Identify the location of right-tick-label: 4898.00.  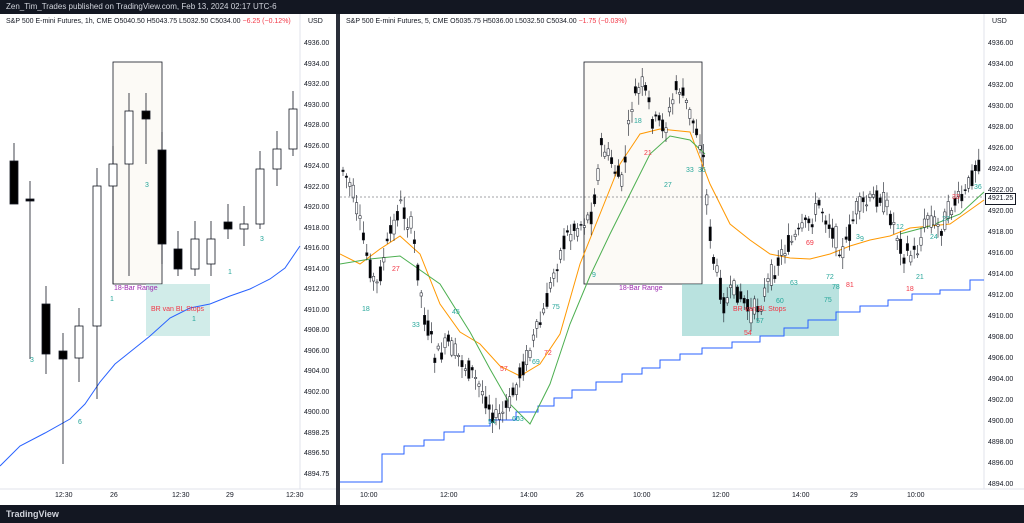
(1001, 442).